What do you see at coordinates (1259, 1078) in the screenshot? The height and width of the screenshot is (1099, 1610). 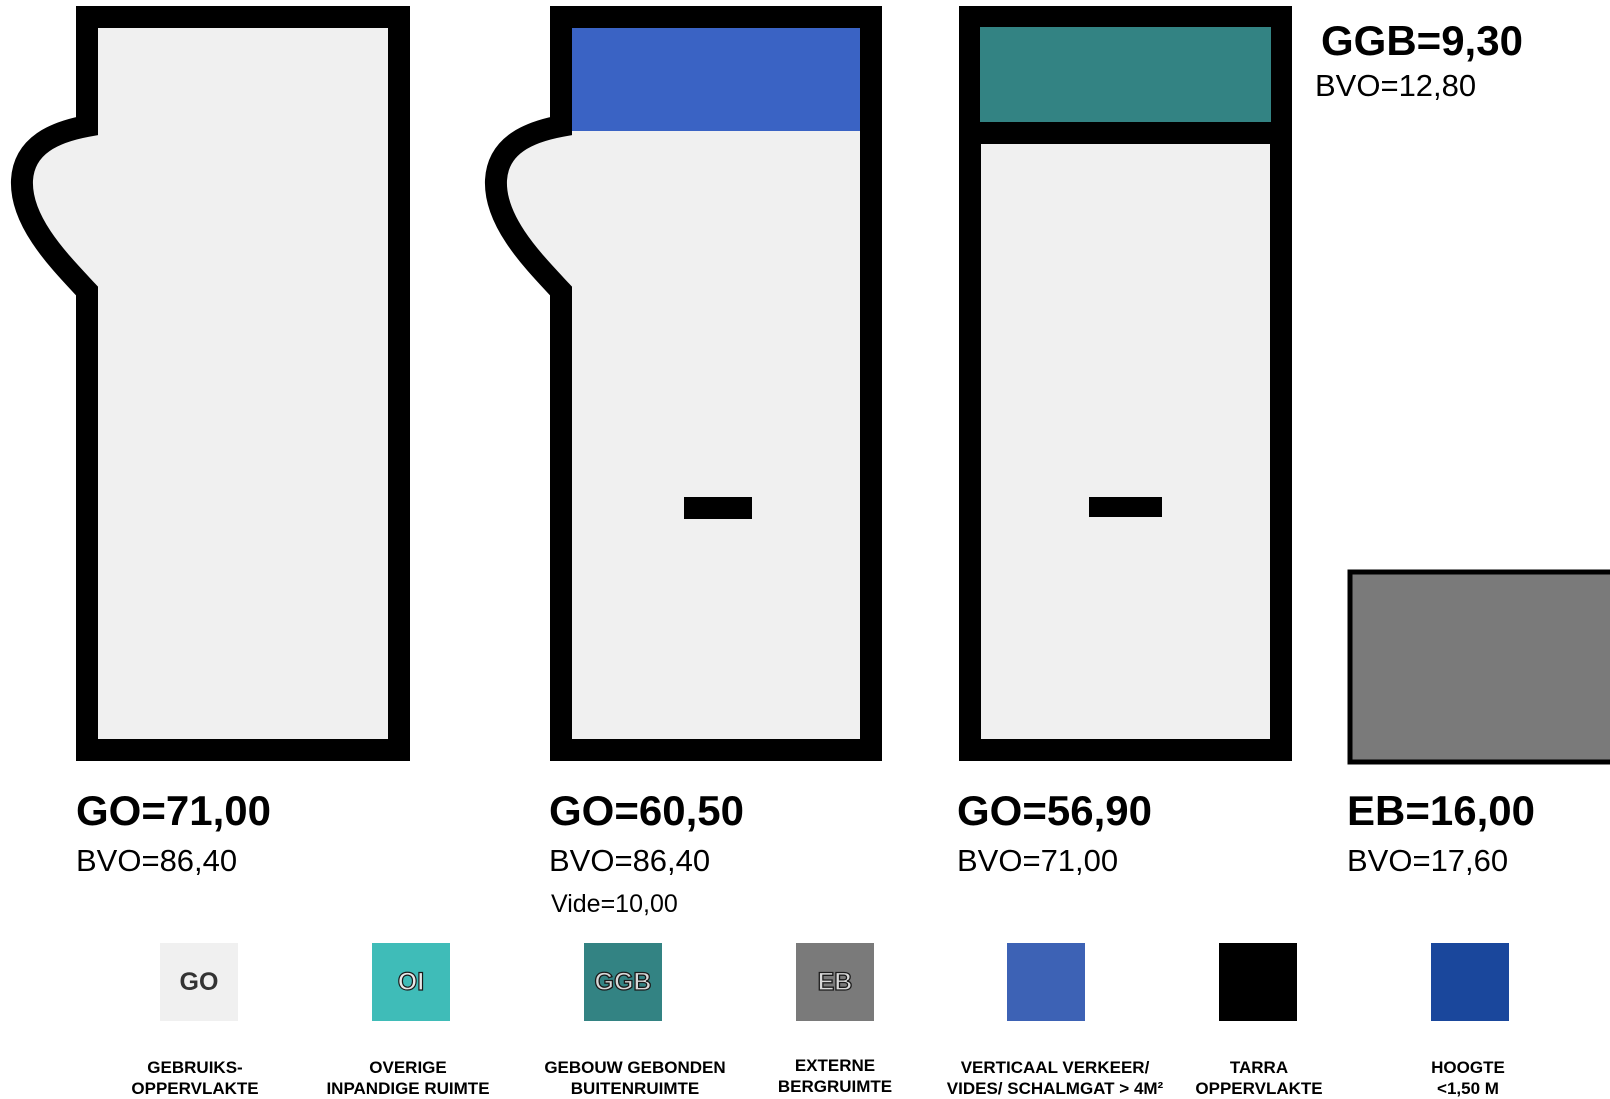 I see `legend-item-tarra: TARRA OPPERVLAKTE` at bounding box center [1259, 1078].